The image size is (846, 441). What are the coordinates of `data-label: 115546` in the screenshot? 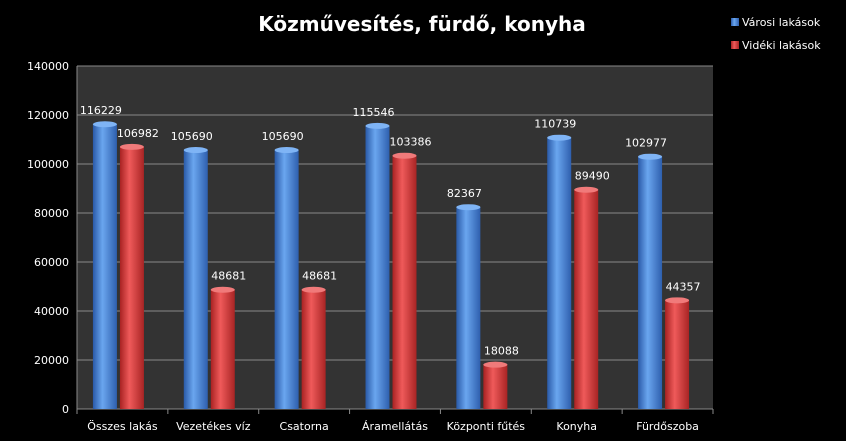 It's located at (374, 112).